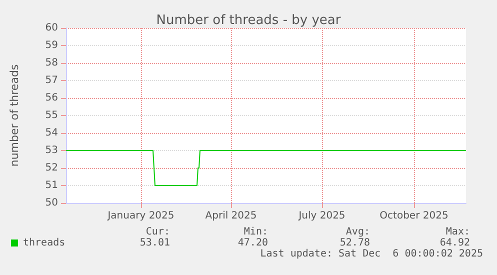 The height and width of the screenshot is (275, 497). What do you see at coordinates (371, 254) in the screenshot?
I see `text: Last update: Sat Dec 6 00:00:02 2025` at bounding box center [371, 254].